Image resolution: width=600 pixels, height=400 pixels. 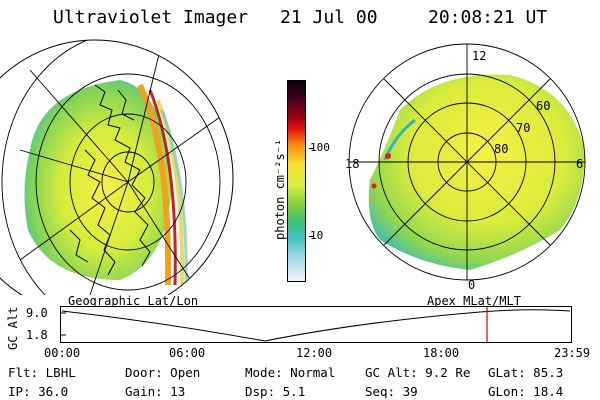 What do you see at coordinates (133, 301) in the screenshot?
I see `left-panel-label: Geographic Lat/Lon` at bounding box center [133, 301].